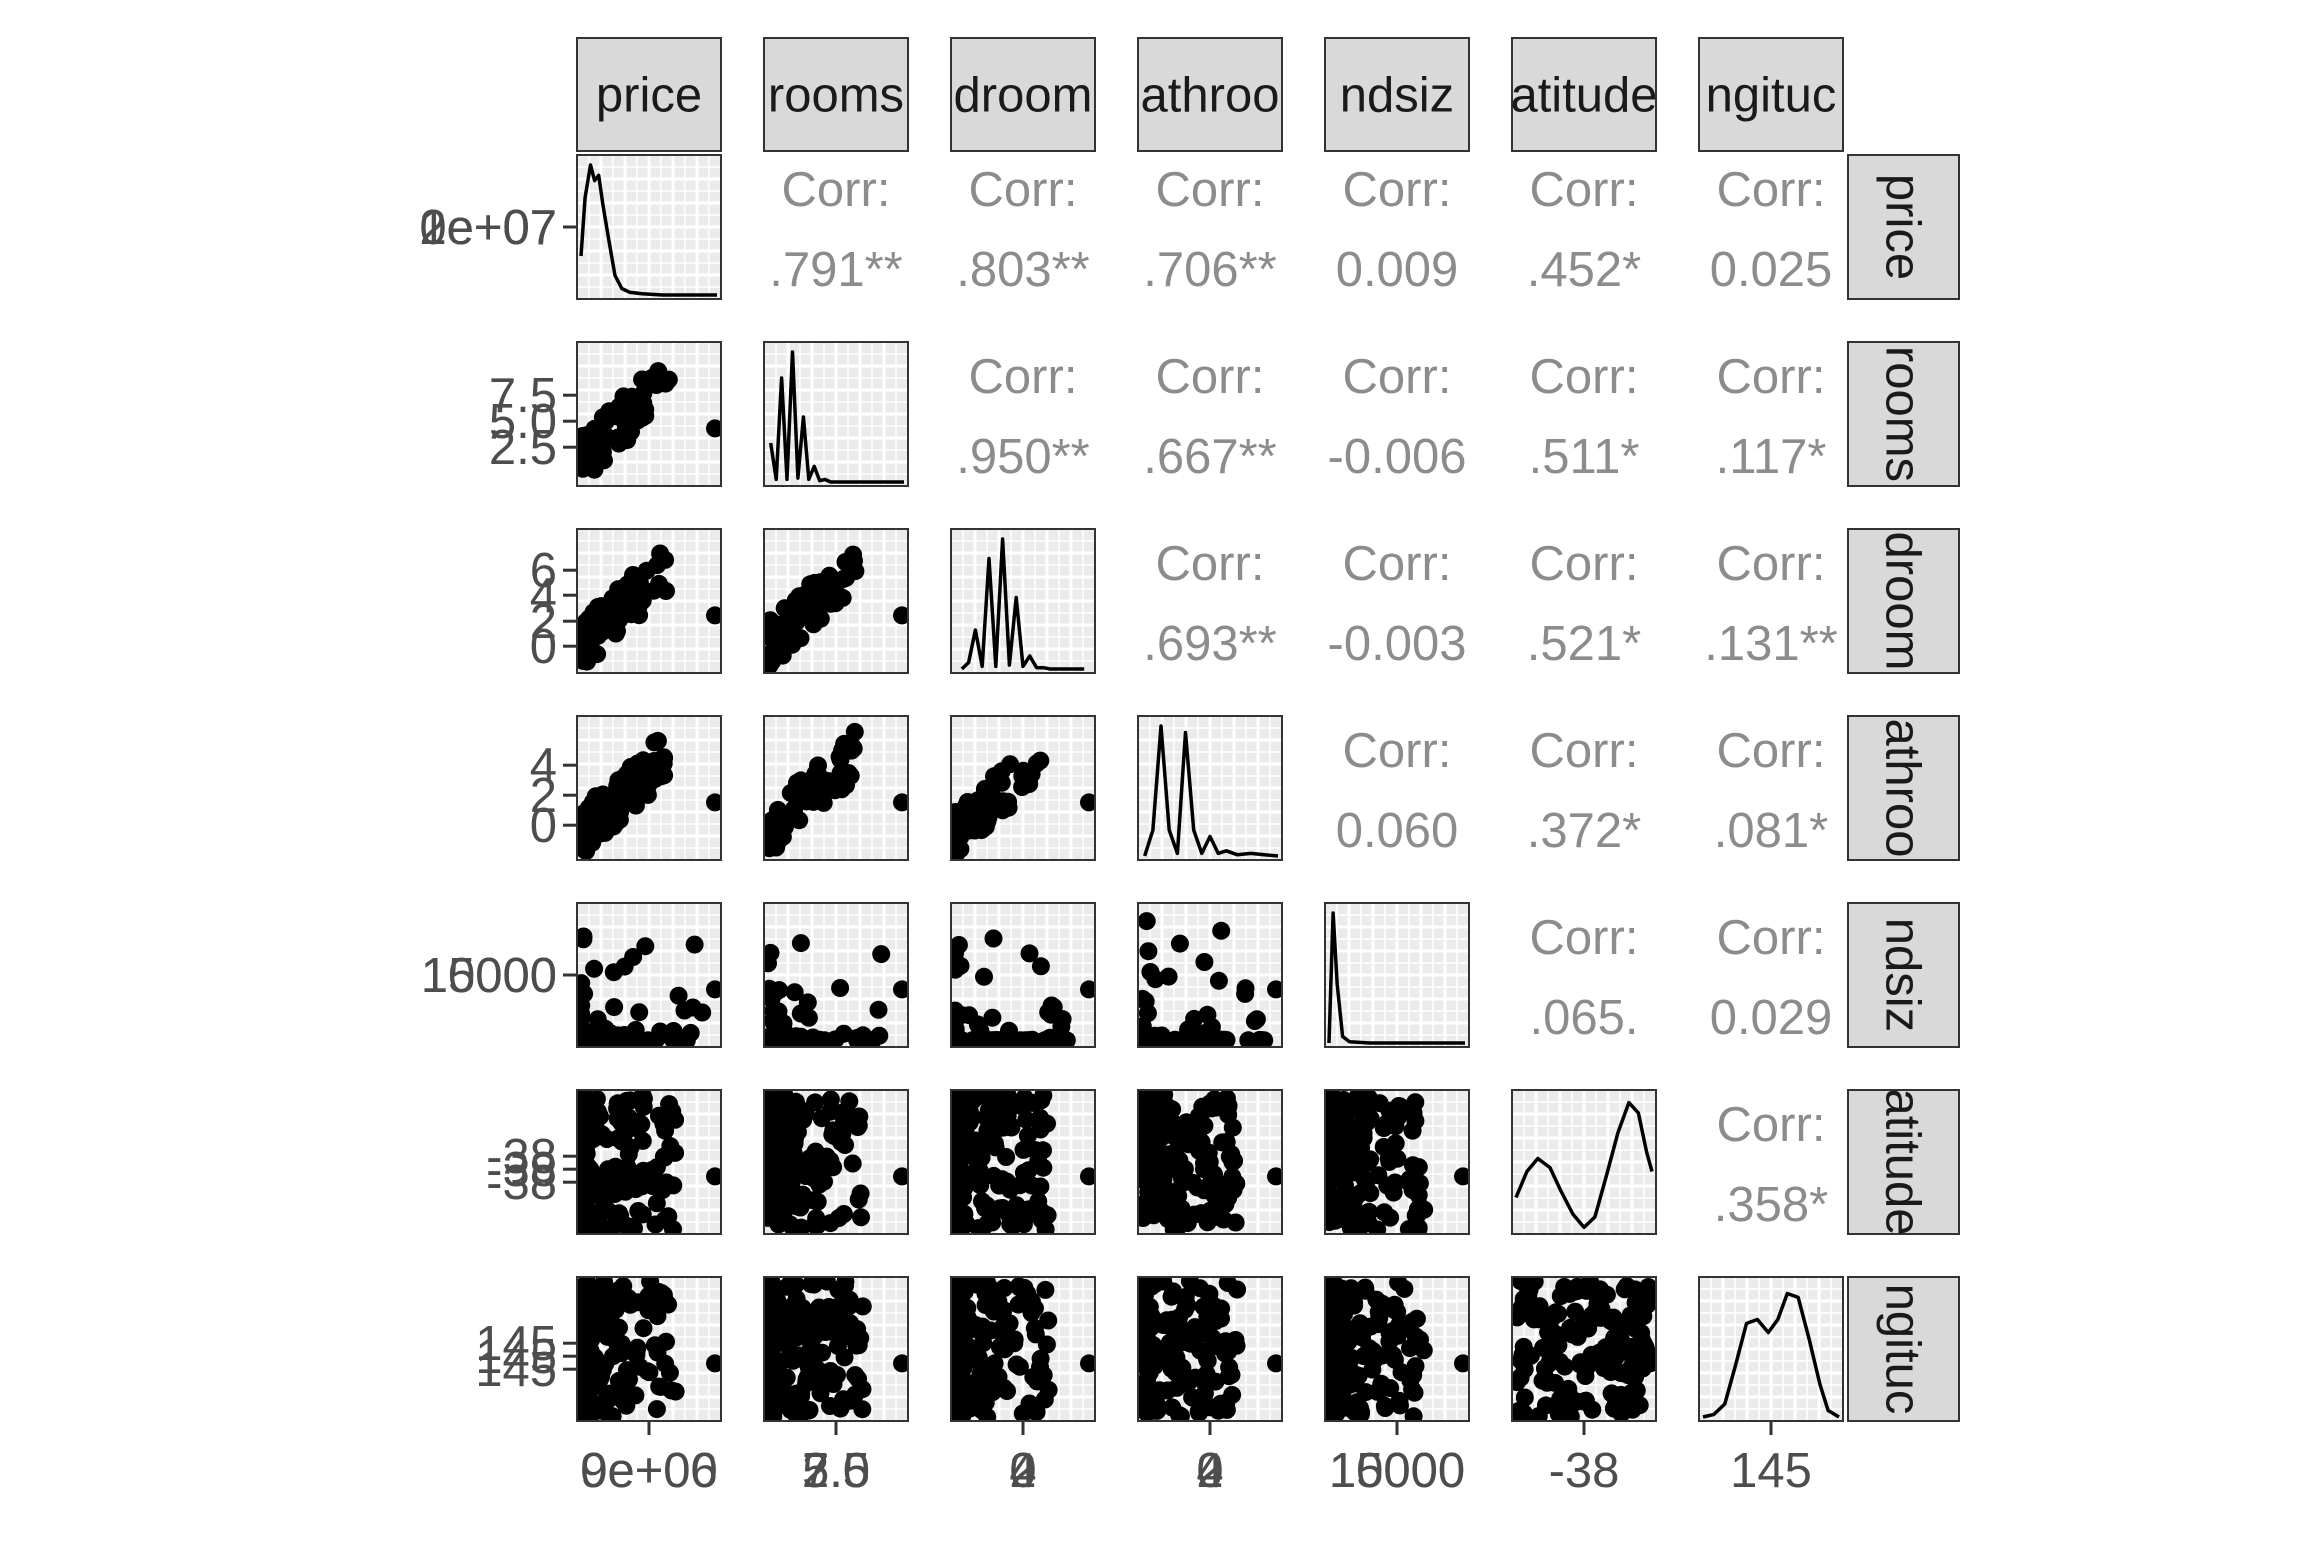 The height and width of the screenshot is (1541, 2304). I want to click on y-tick-label: 7.5, so click(523, 396).